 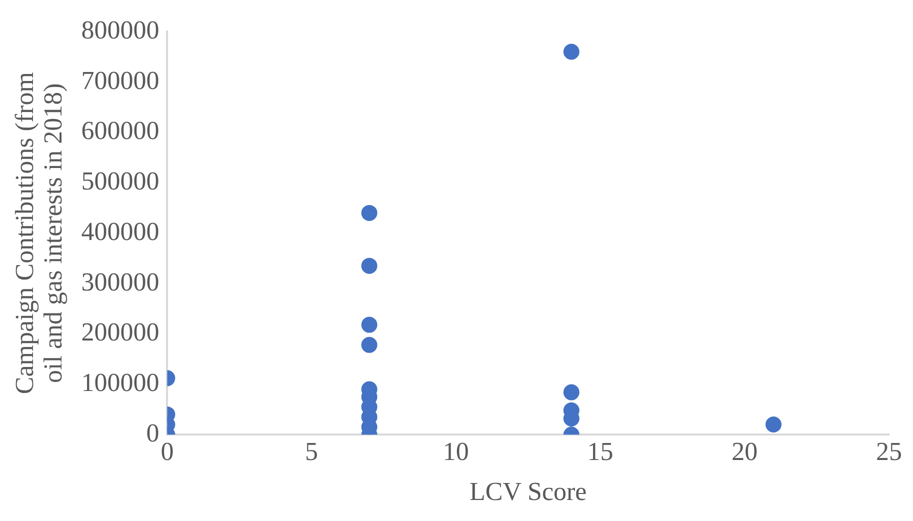 I want to click on x-tick-label: 10, so click(x=455, y=451).